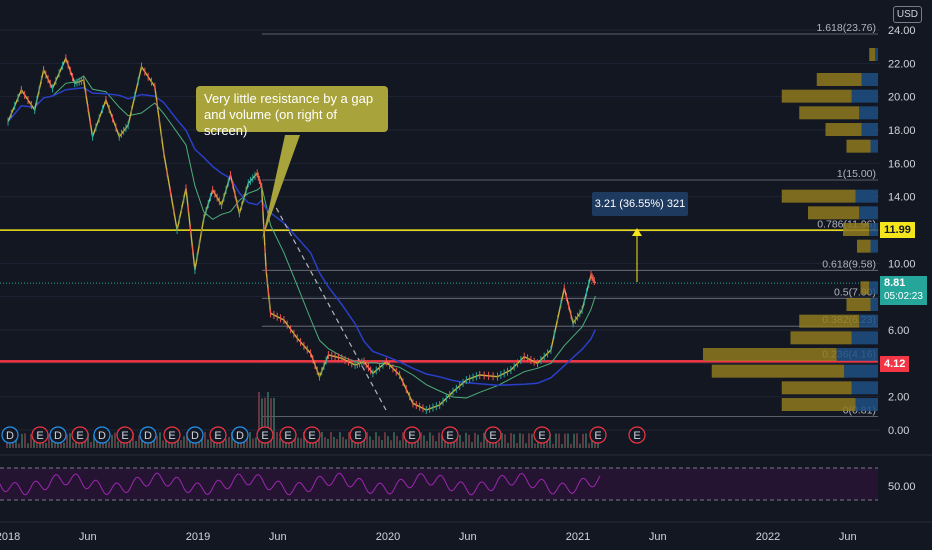  I want to click on bar-countdown: 05:02:23, so click(903, 296).